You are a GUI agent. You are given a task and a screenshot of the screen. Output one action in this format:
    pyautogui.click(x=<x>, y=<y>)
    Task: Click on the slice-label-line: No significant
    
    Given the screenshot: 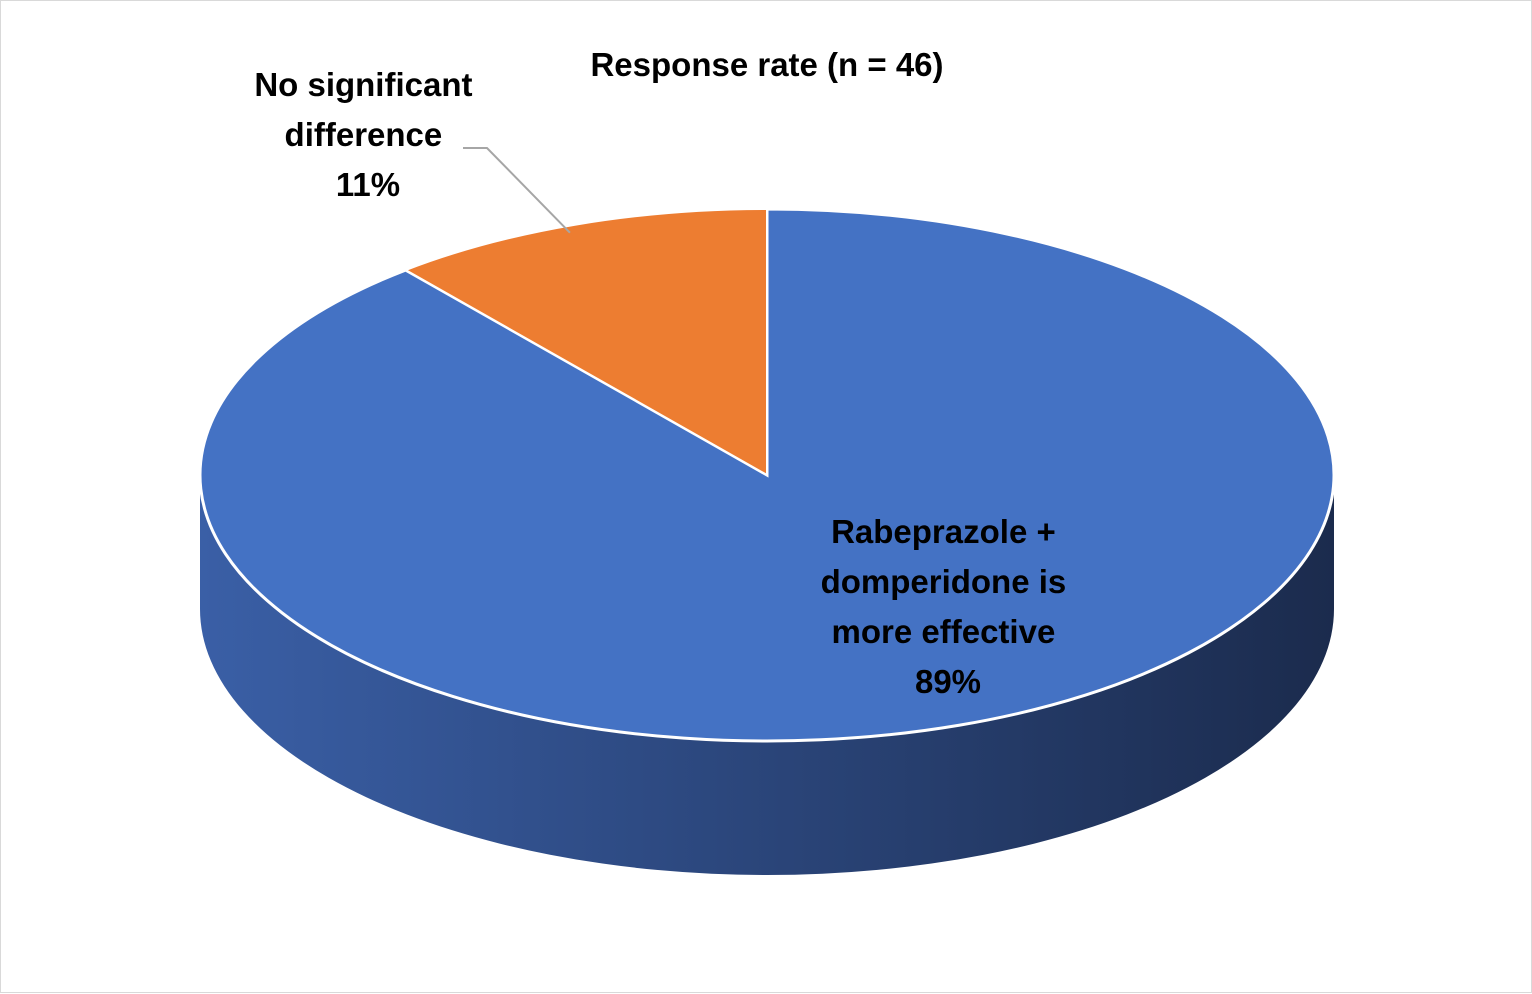 What is the action you would take?
    pyautogui.click(x=363, y=84)
    